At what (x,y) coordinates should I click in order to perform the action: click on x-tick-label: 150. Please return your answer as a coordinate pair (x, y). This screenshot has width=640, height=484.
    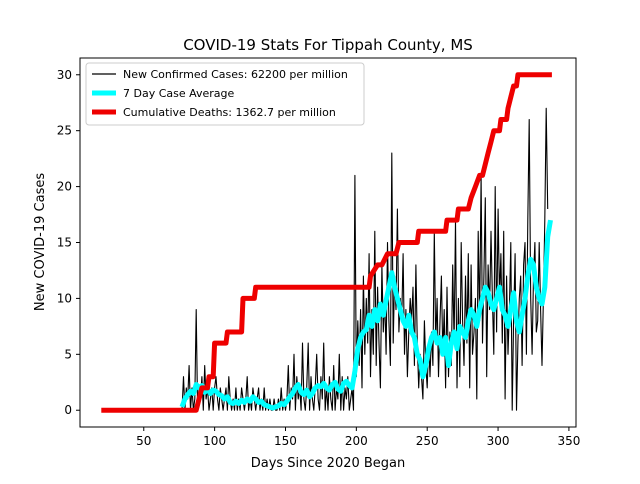
    Looking at the image, I should click on (285, 441).